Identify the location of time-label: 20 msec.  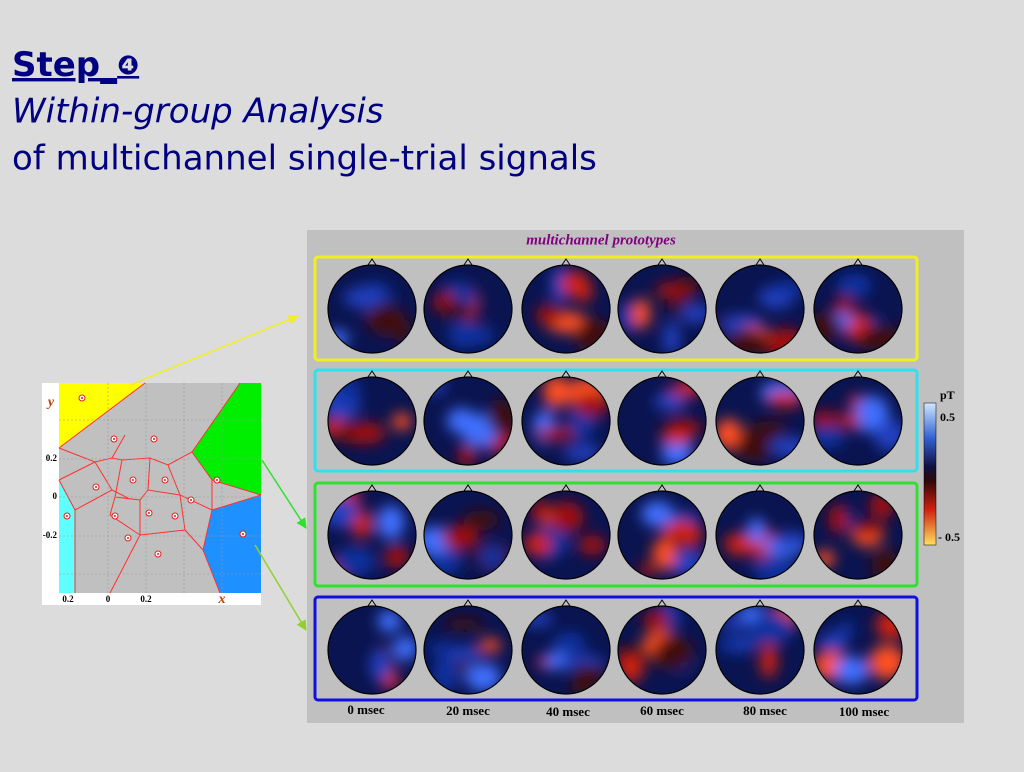
(468, 710).